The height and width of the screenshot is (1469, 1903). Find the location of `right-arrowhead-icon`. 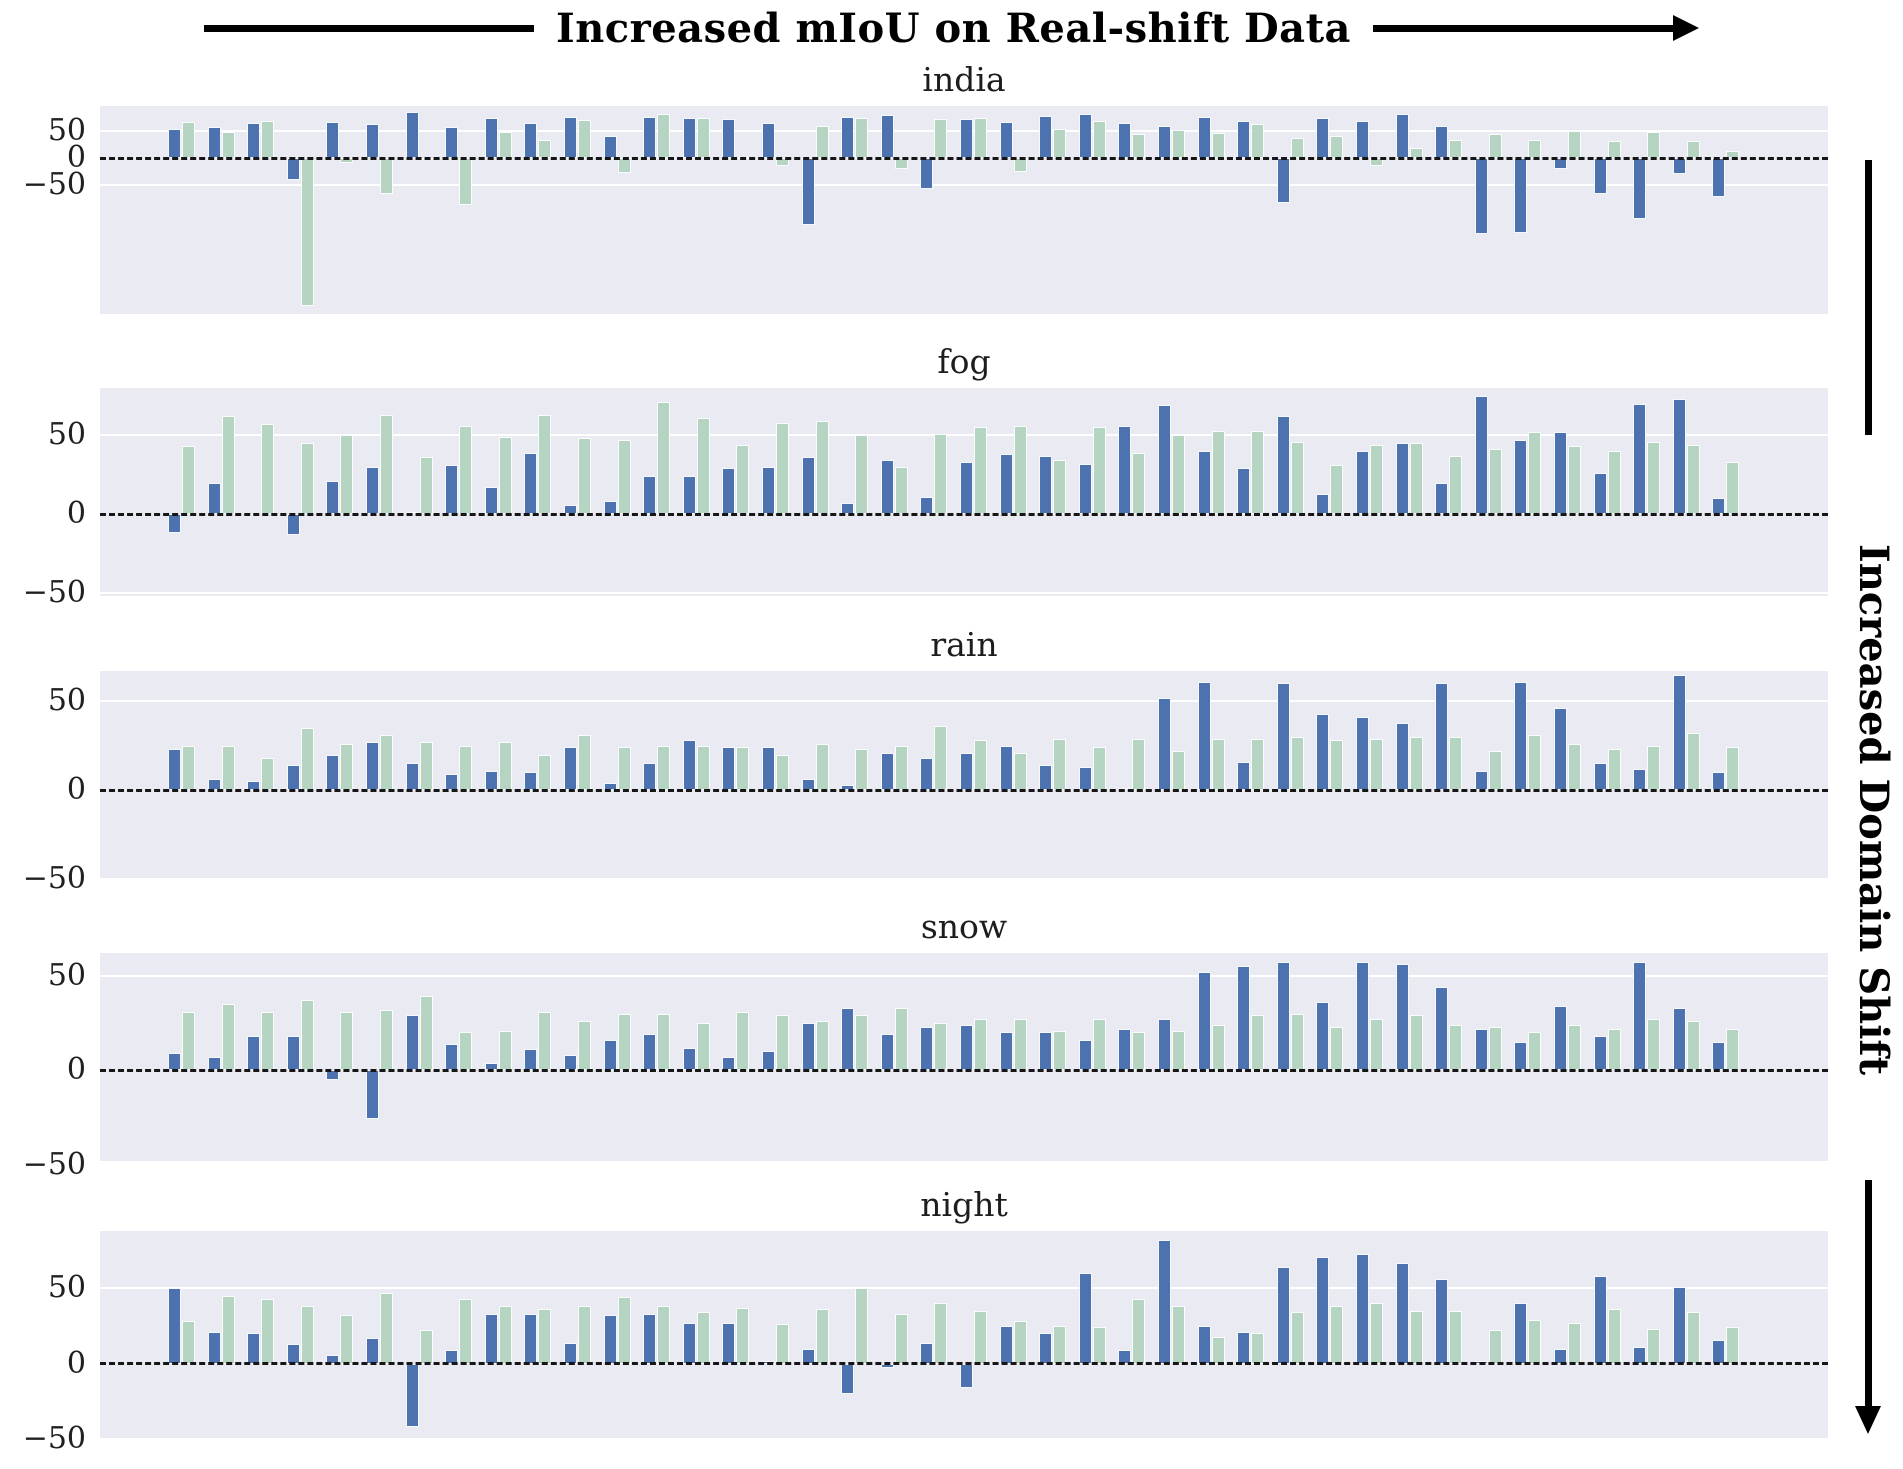

right-arrowhead-icon is located at coordinates (1685, 28).